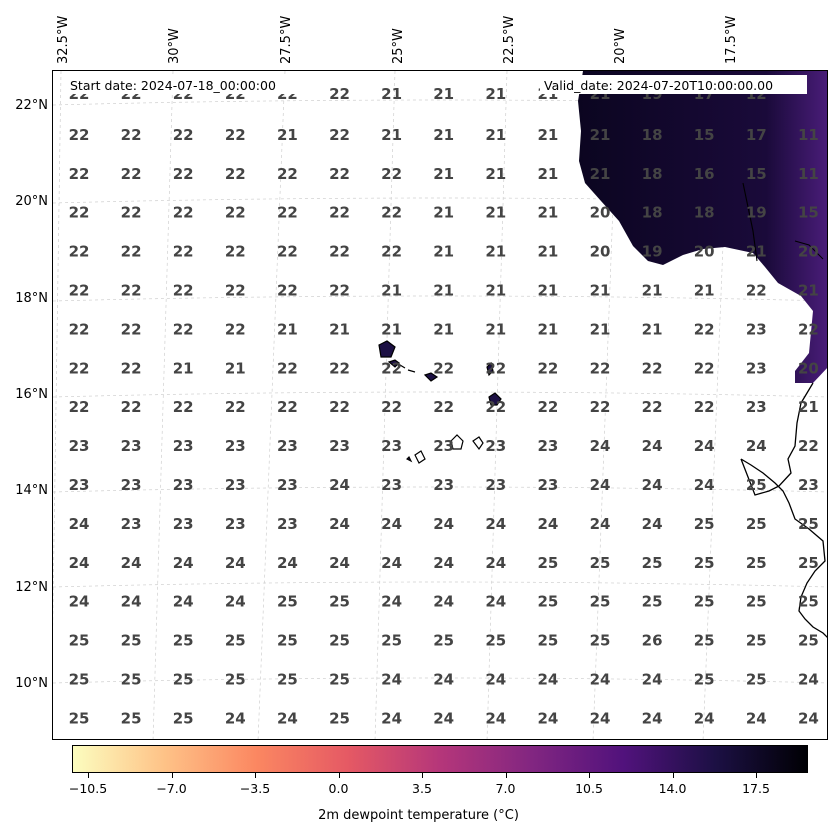 Image resolution: width=837 pixels, height=837 pixels. What do you see at coordinates (440, 402) in the screenshot?
I see `cape-verde-islands` at bounding box center [440, 402].